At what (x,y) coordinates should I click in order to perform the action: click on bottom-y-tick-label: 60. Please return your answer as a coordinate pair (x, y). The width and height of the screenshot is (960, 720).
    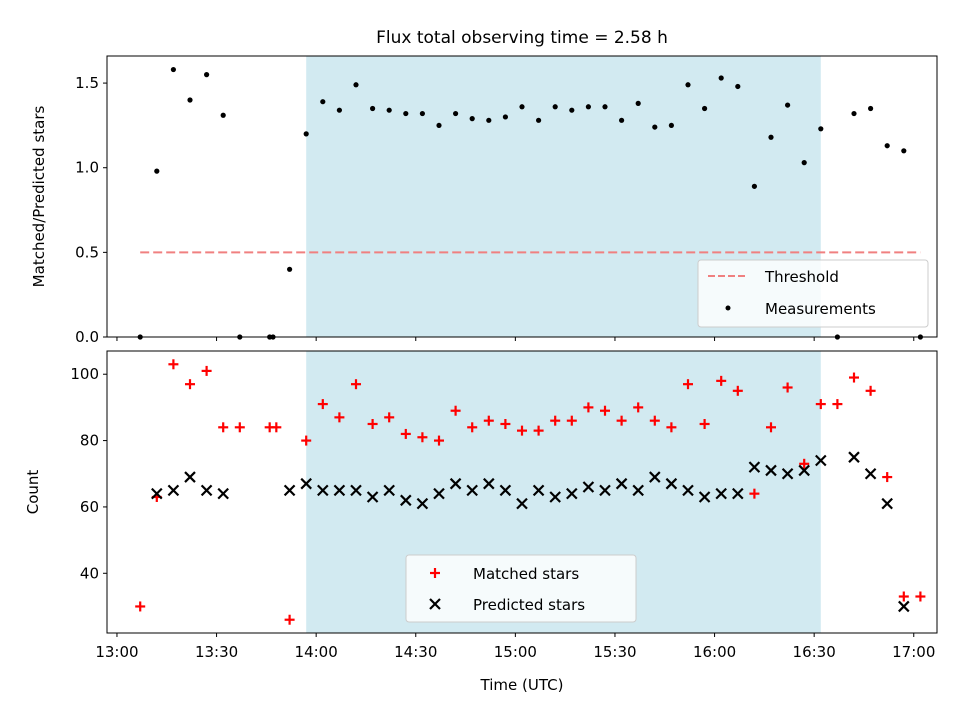
    Looking at the image, I should click on (89, 507).